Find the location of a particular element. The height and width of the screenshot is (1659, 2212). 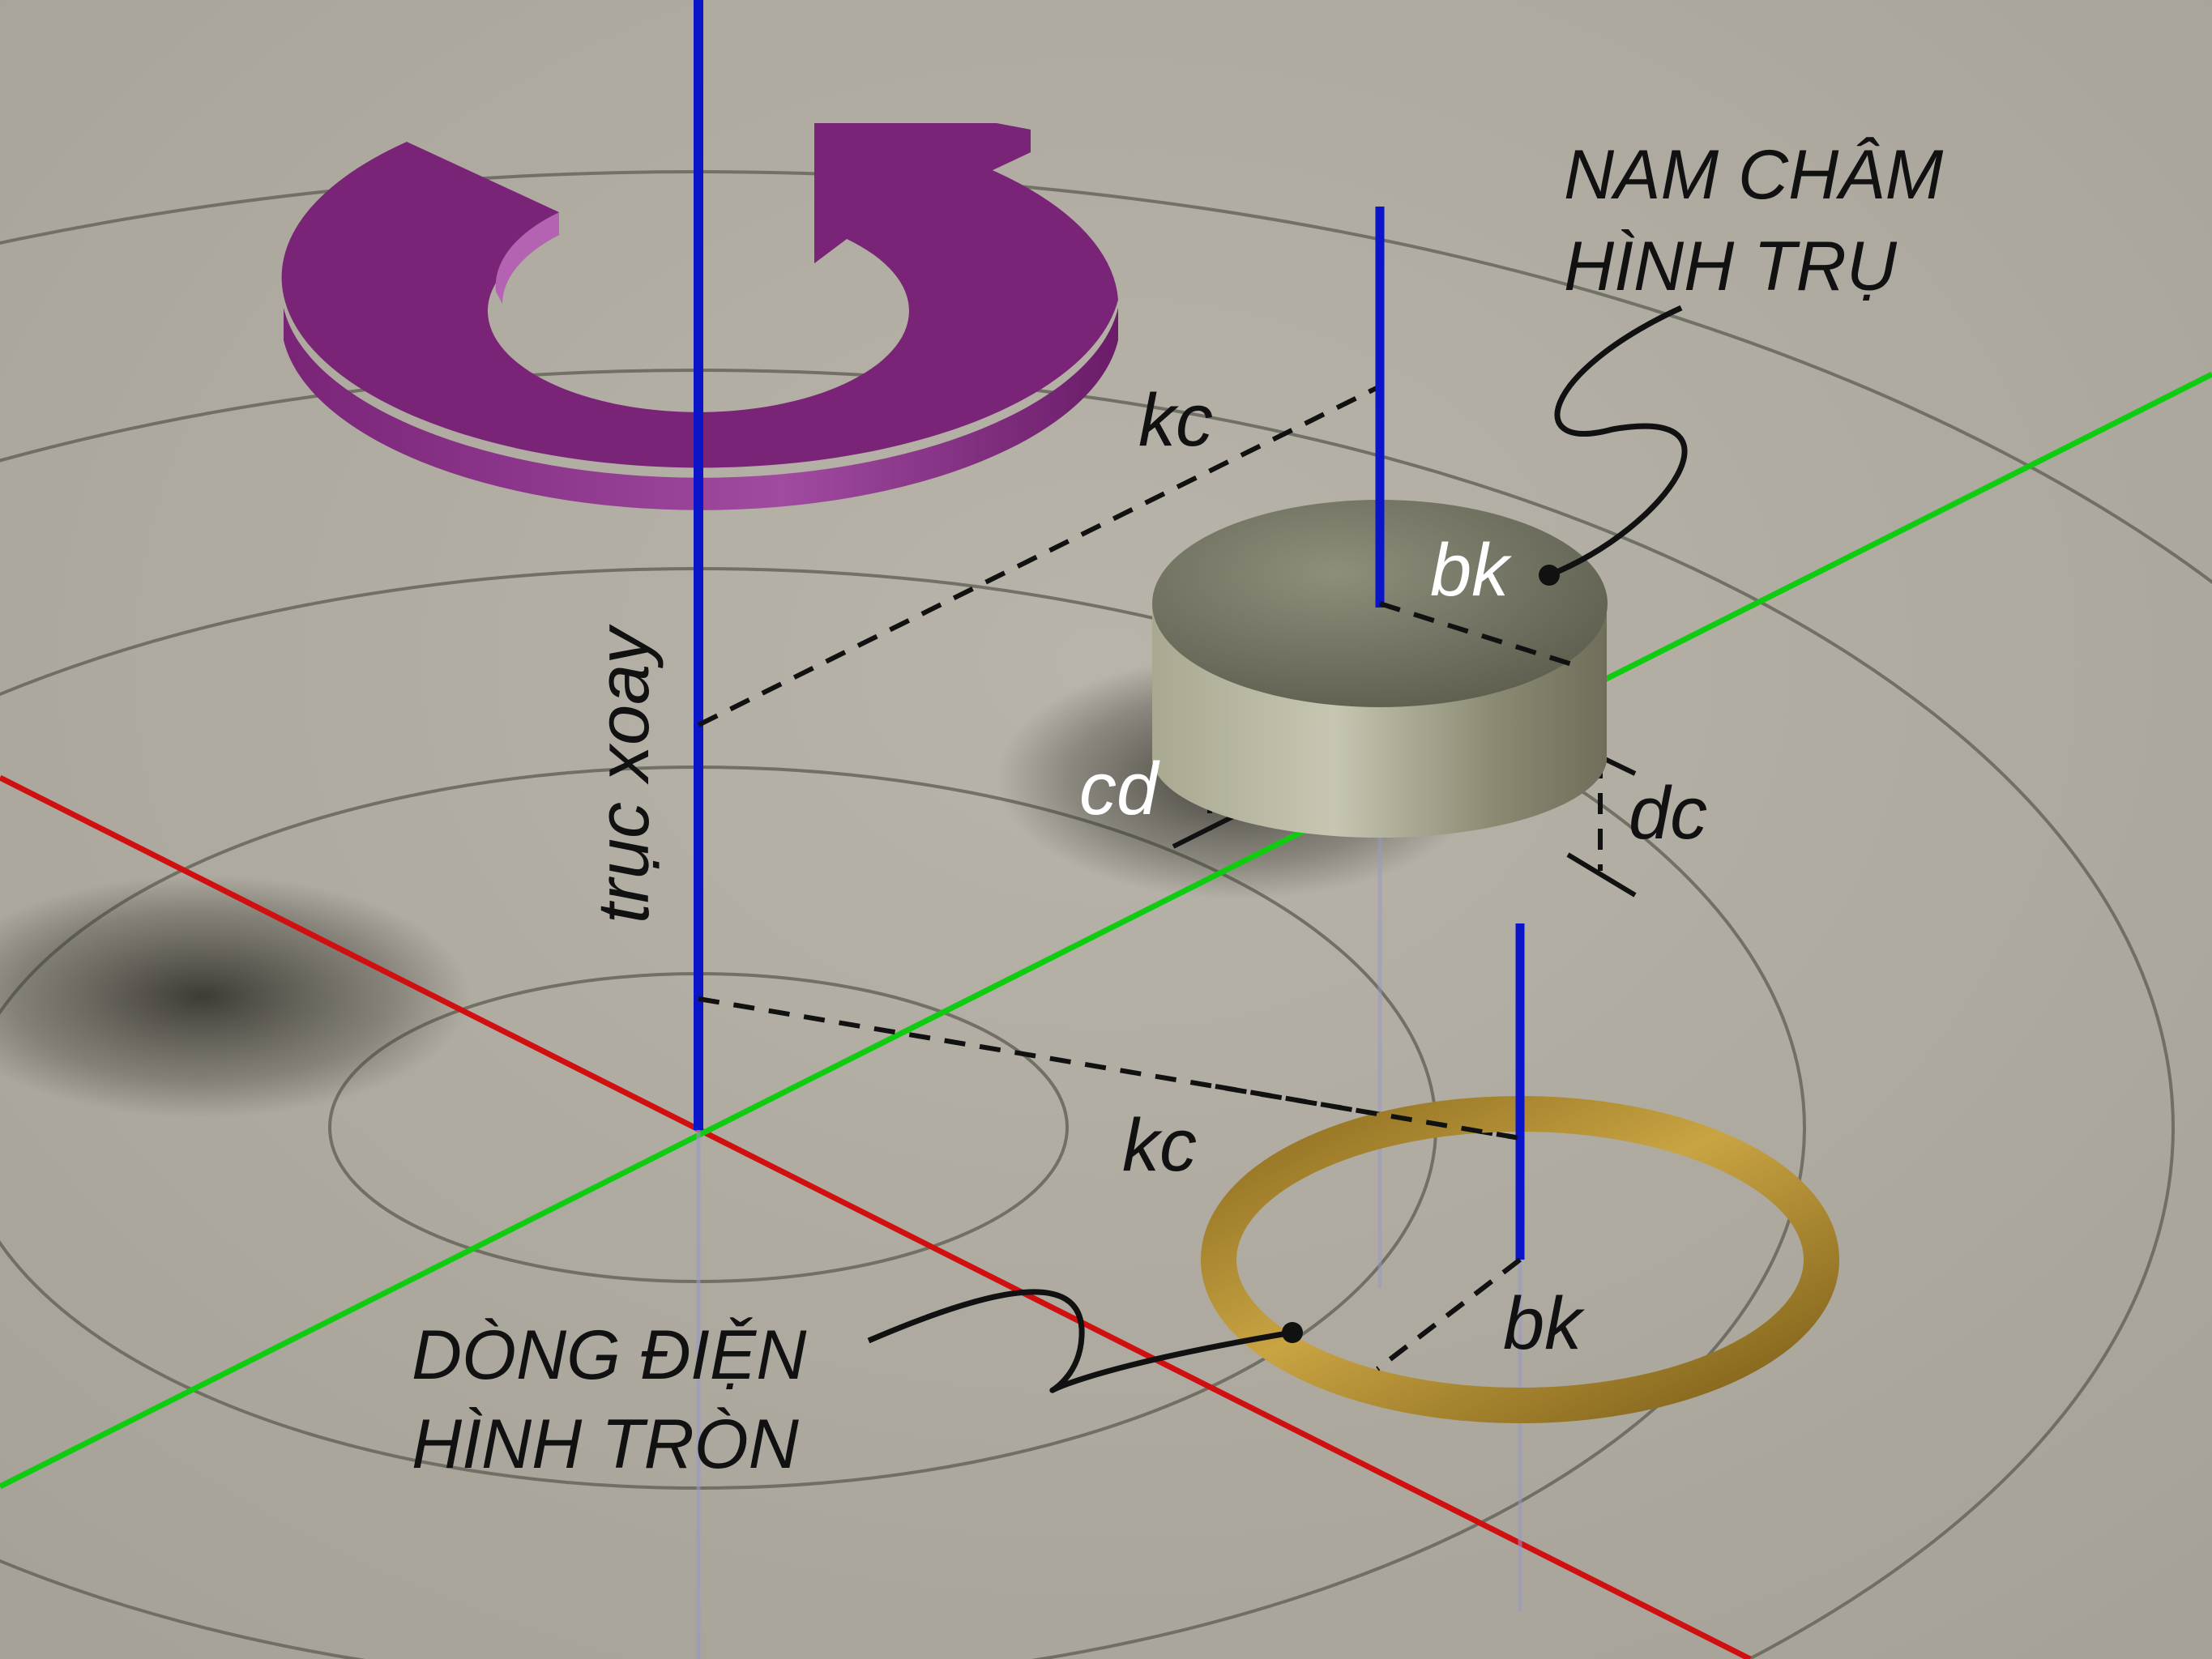

bk-ring-label: bk is located at coordinates (1544, 1323).